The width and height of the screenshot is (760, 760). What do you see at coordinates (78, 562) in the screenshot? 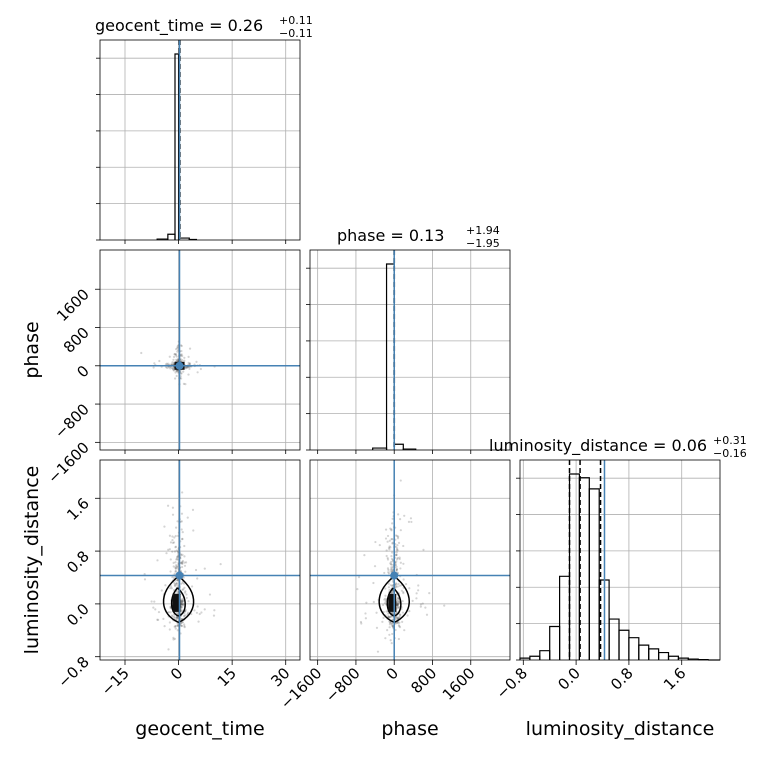
I see `y-tick-label: 0.8` at bounding box center [78, 562].